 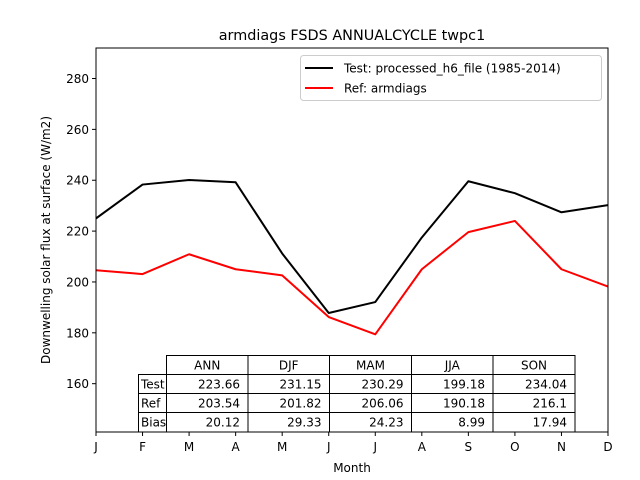 I want to click on table-header-label: DJF, so click(x=289, y=366).